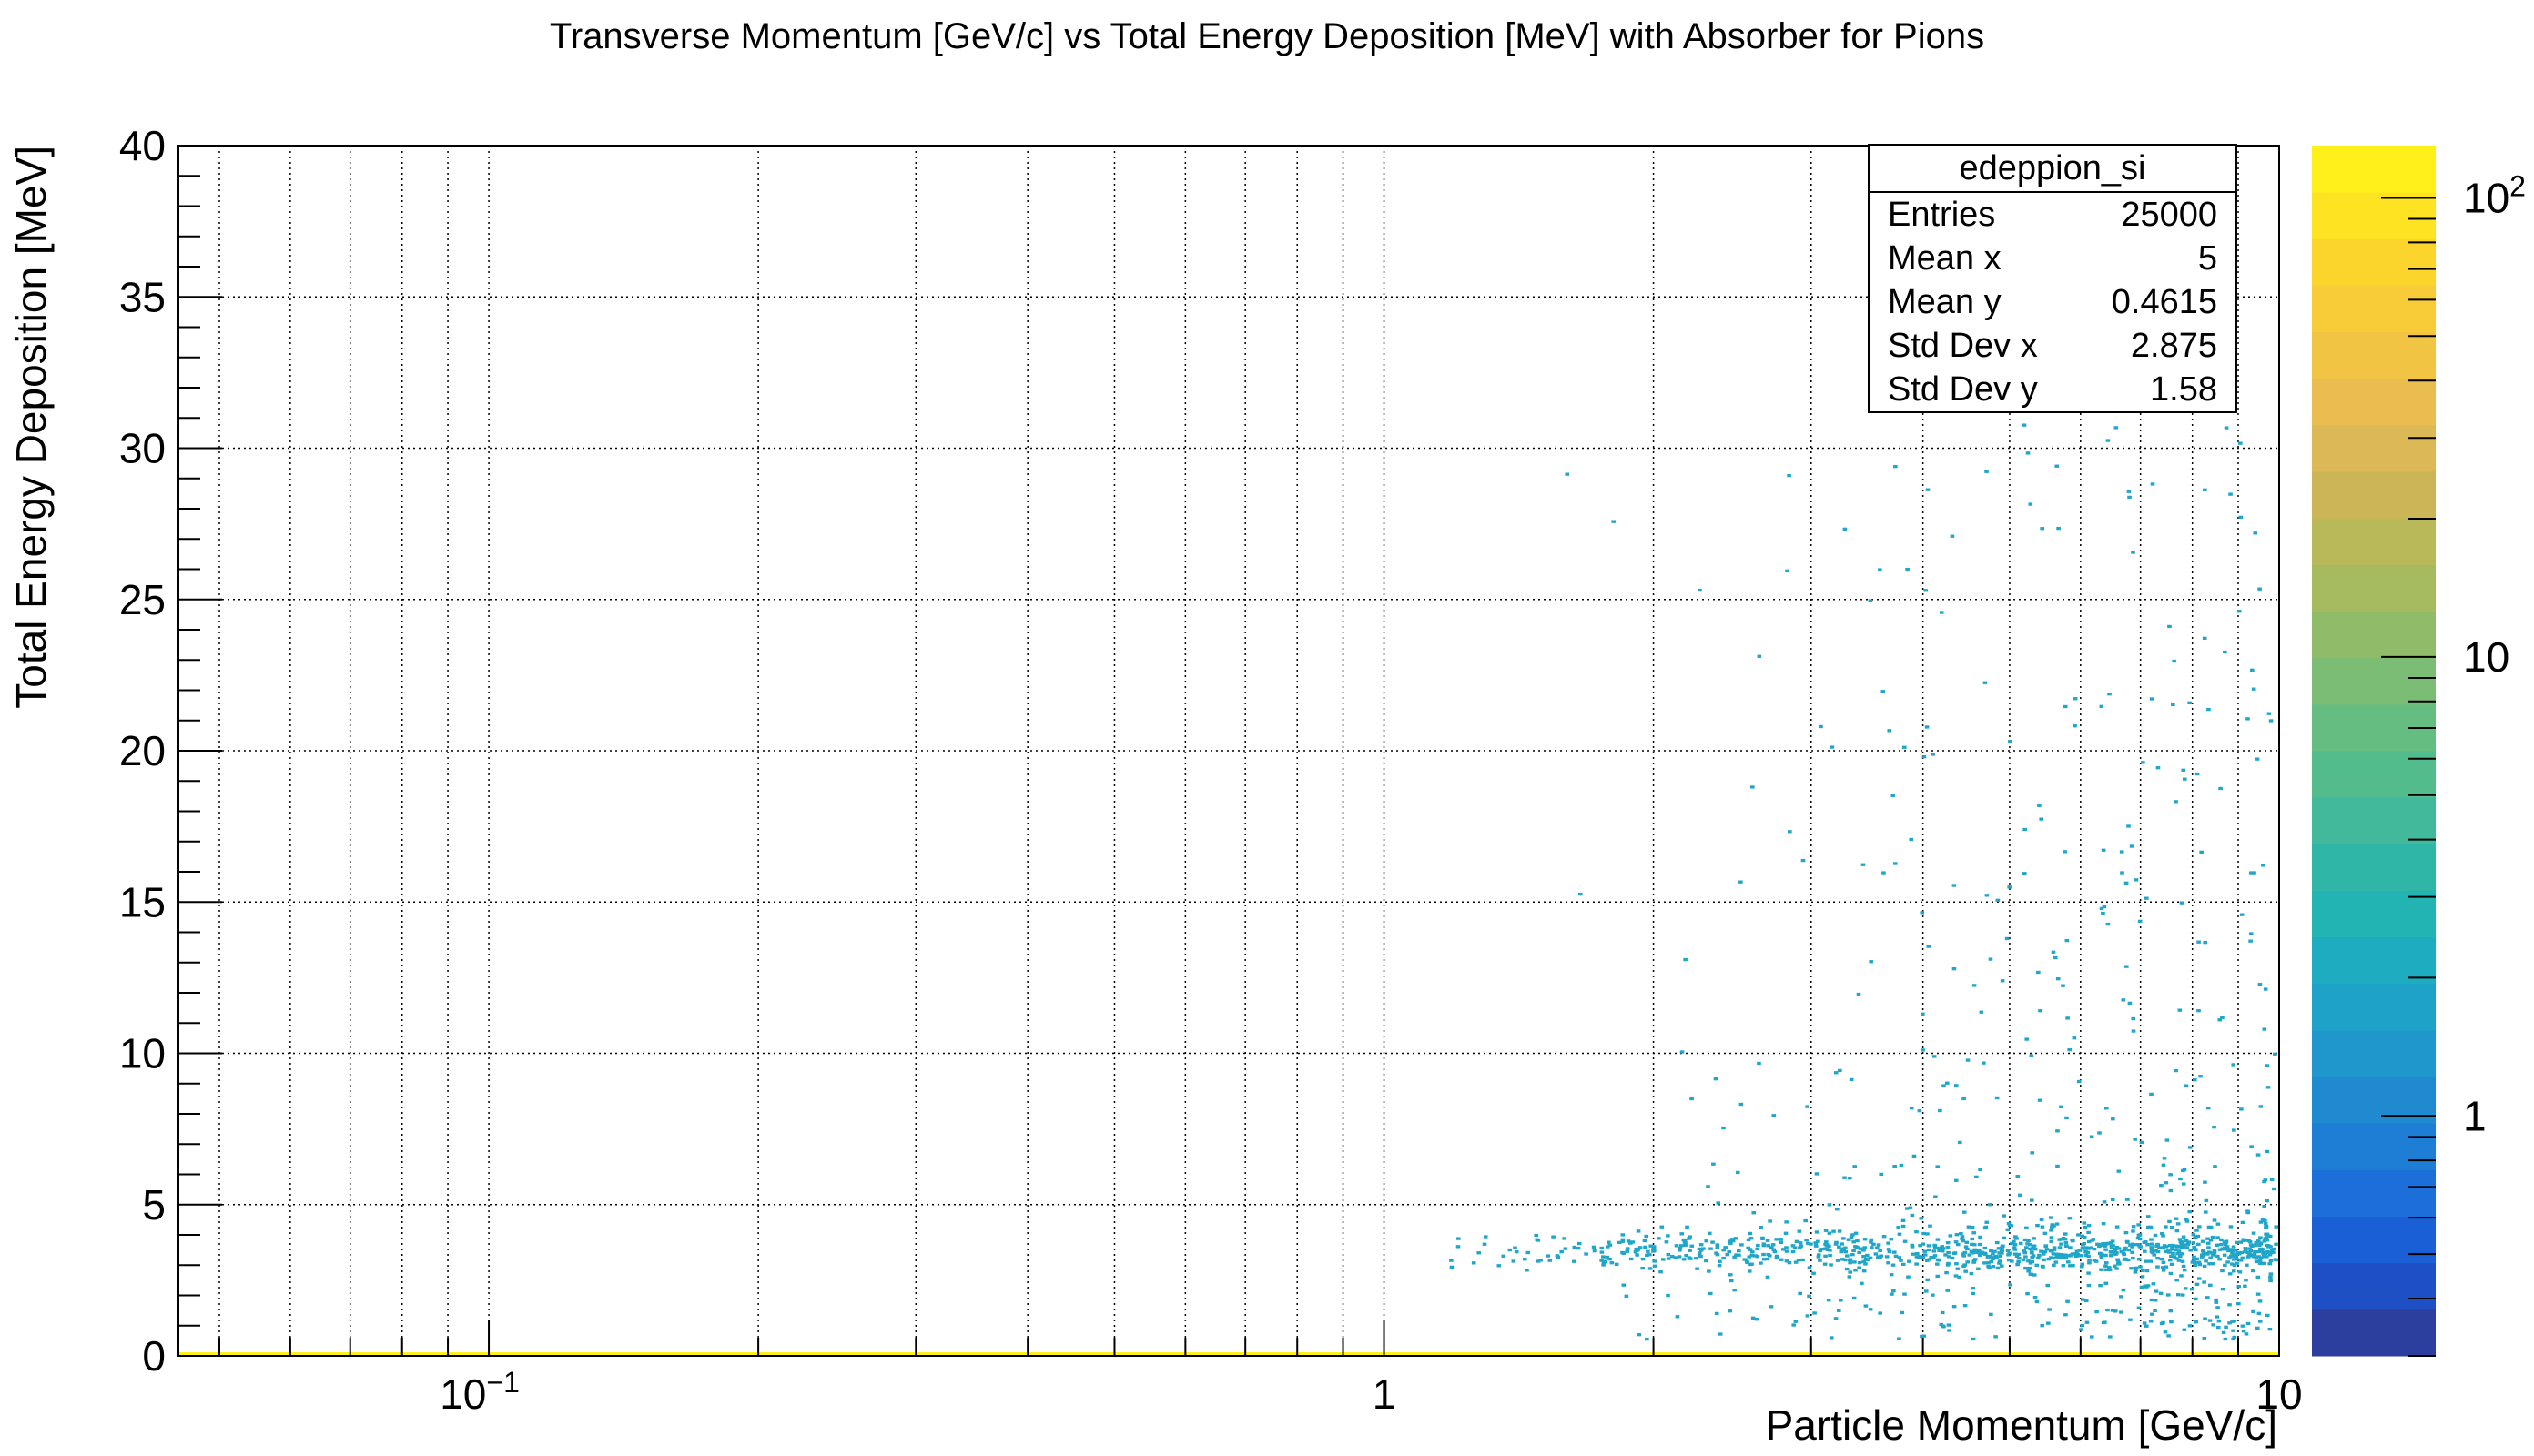  I want to click on stats-row-mean-x: Mean x 5, so click(2052, 258).